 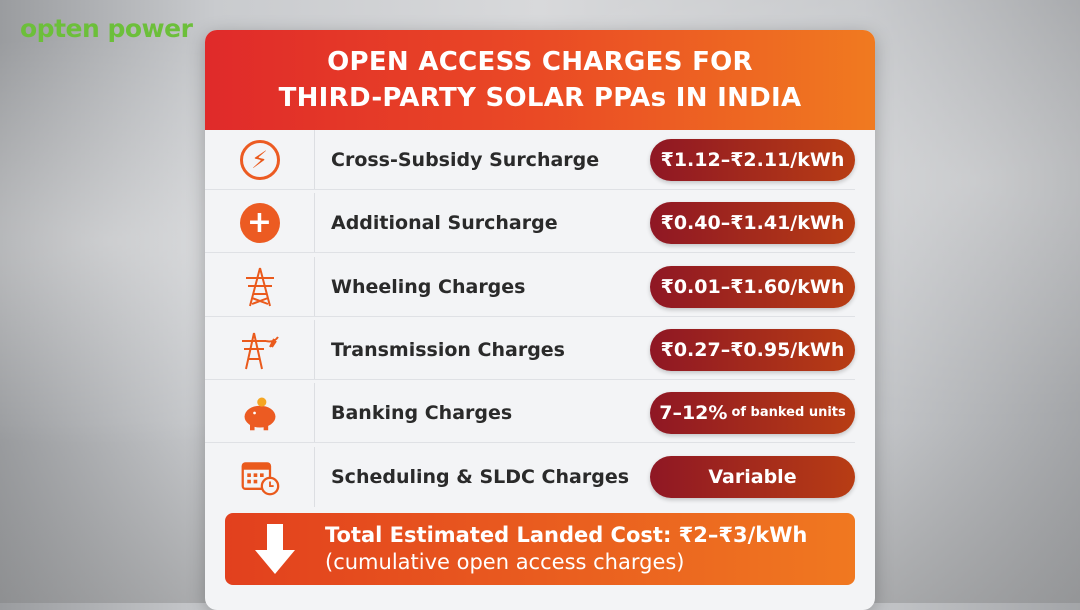 I want to click on plus-circle-icon: +, so click(x=259, y=222).